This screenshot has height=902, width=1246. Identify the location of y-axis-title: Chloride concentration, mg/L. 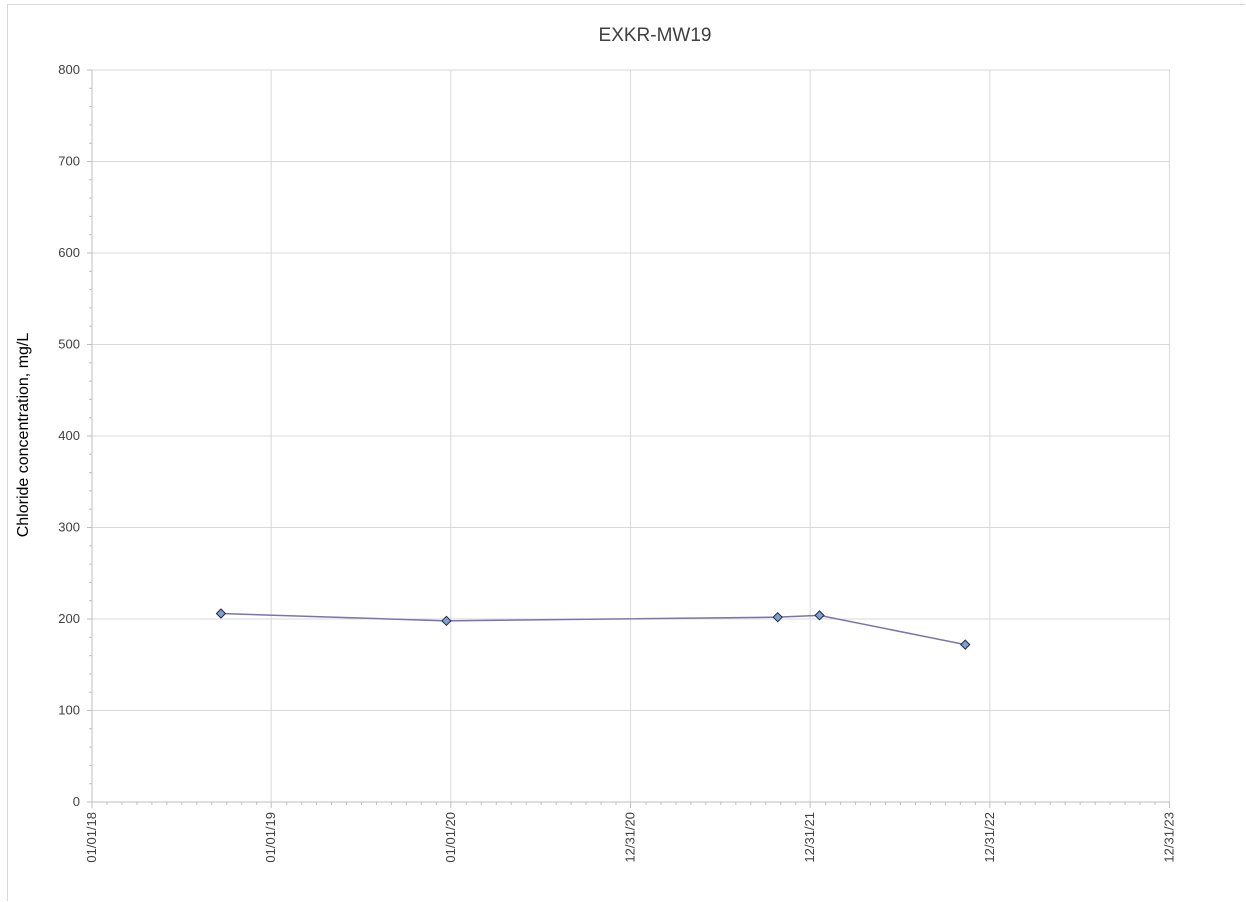
(23, 435).